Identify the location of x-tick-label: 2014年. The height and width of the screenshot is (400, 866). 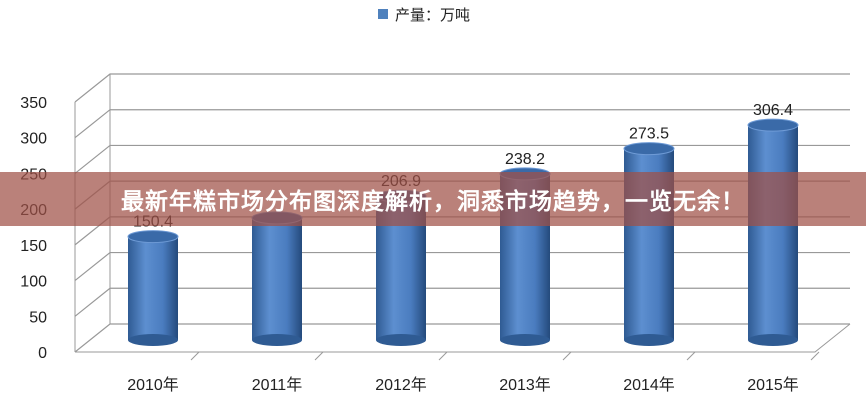
(649, 385).